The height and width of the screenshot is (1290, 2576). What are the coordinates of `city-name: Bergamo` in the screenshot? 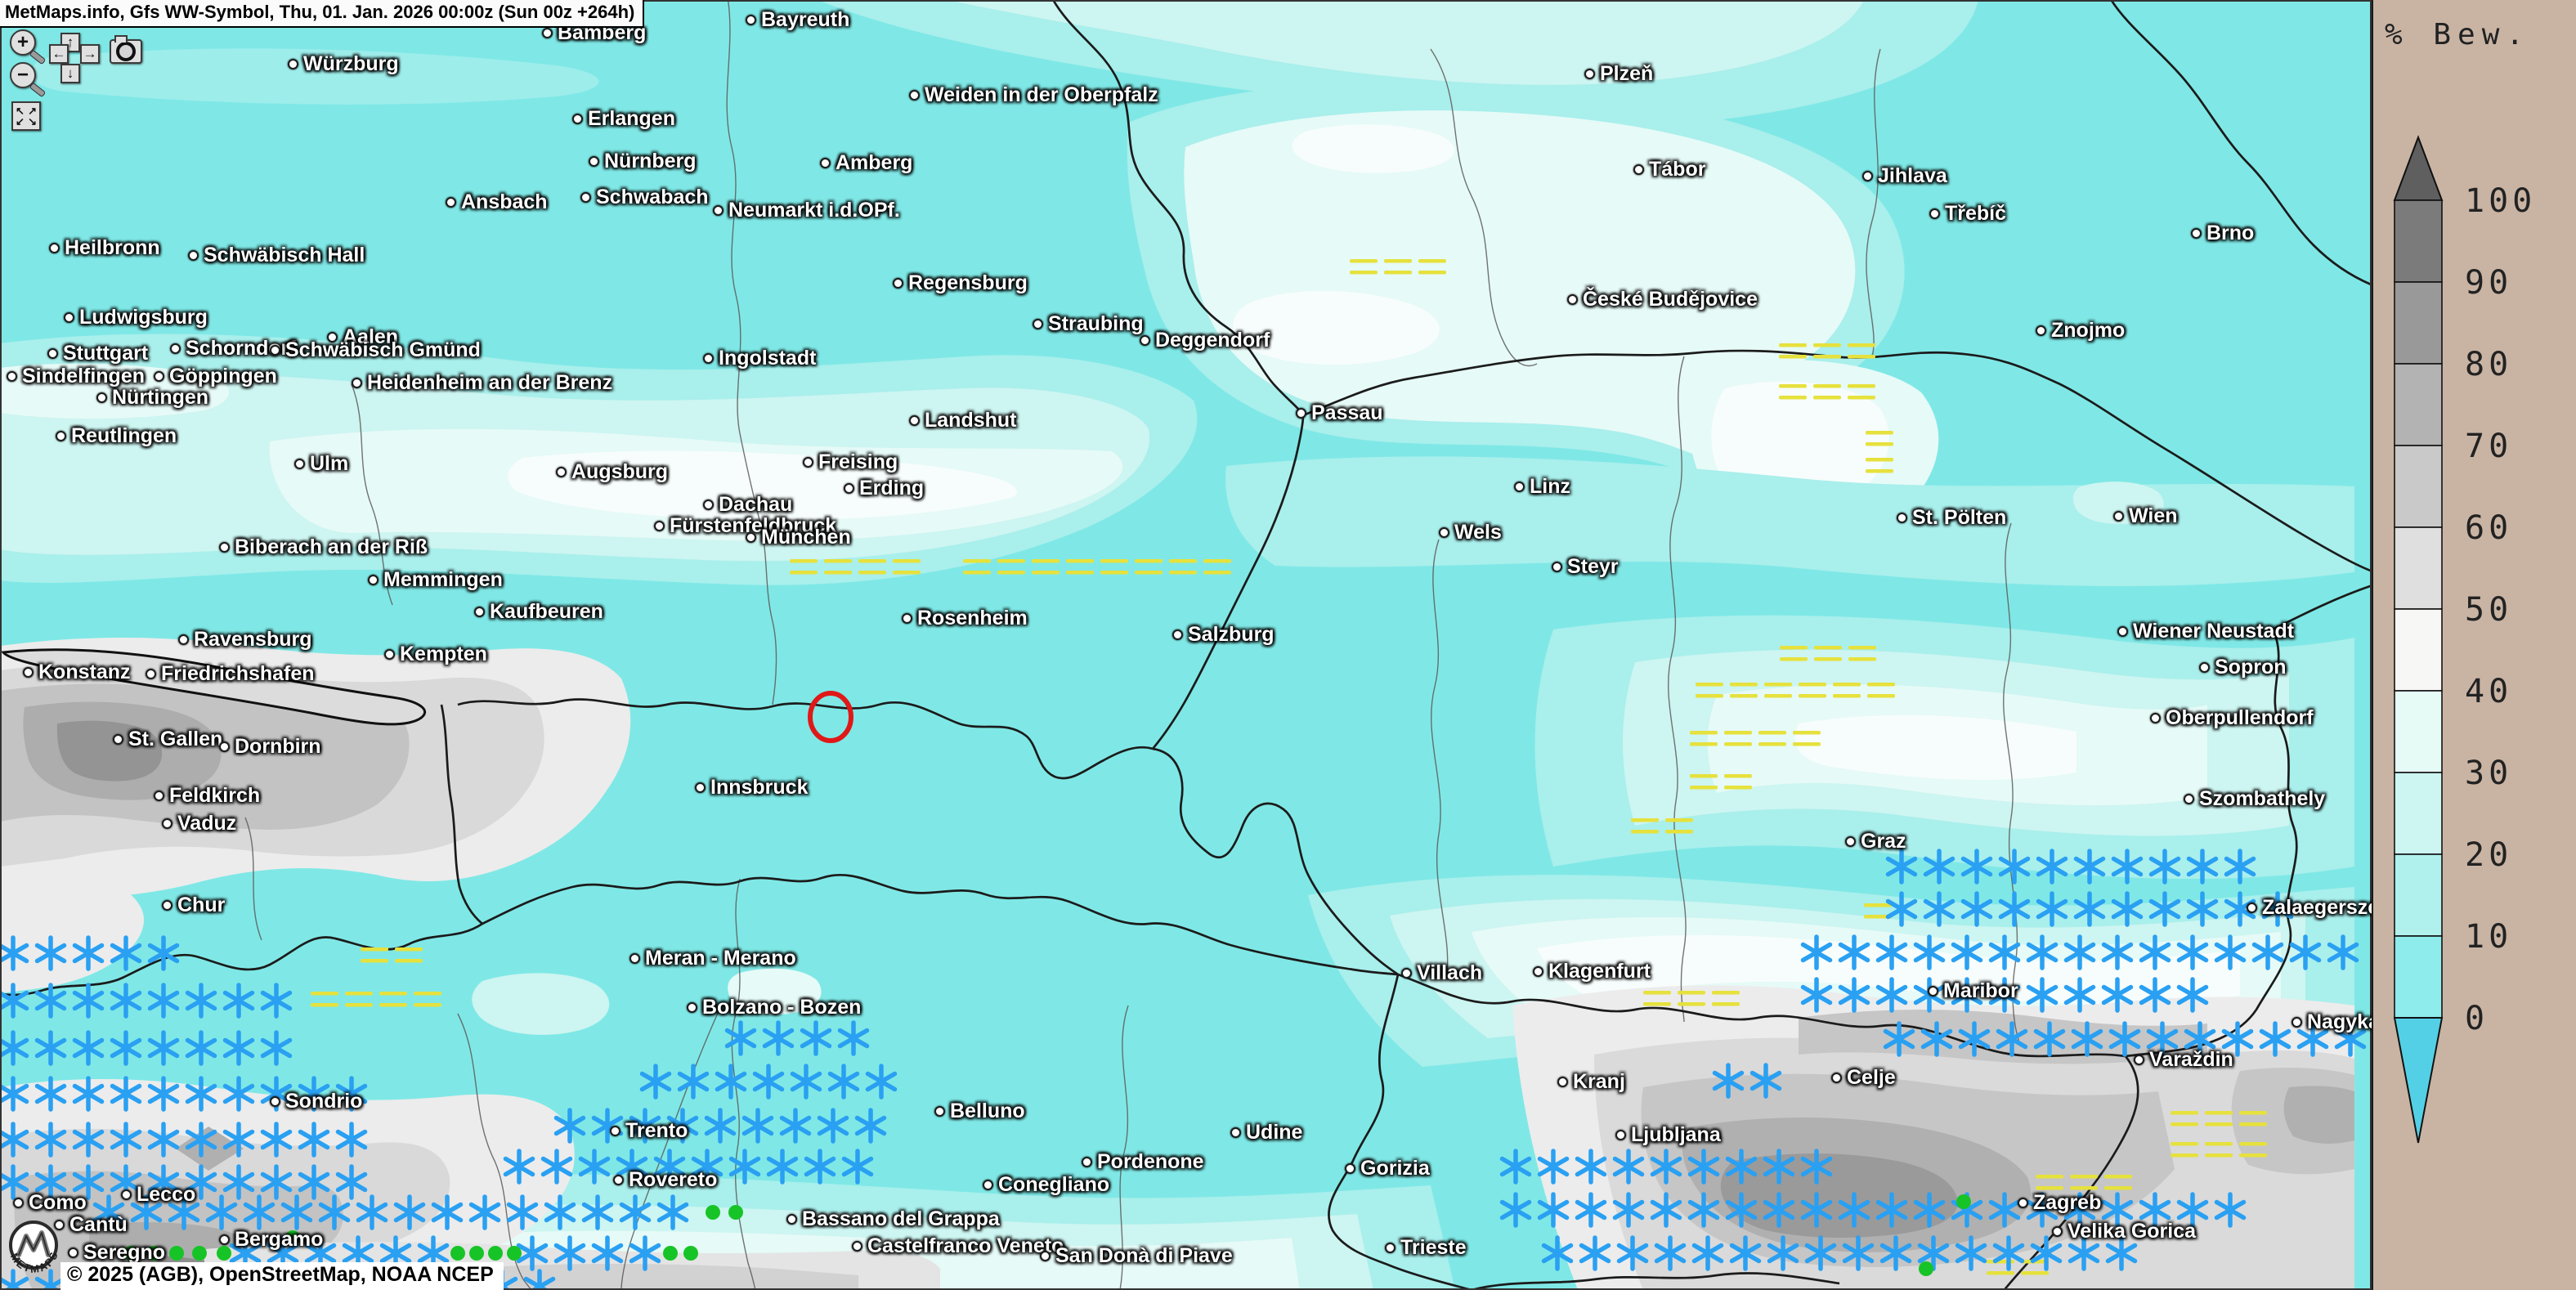 It's located at (279, 1239).